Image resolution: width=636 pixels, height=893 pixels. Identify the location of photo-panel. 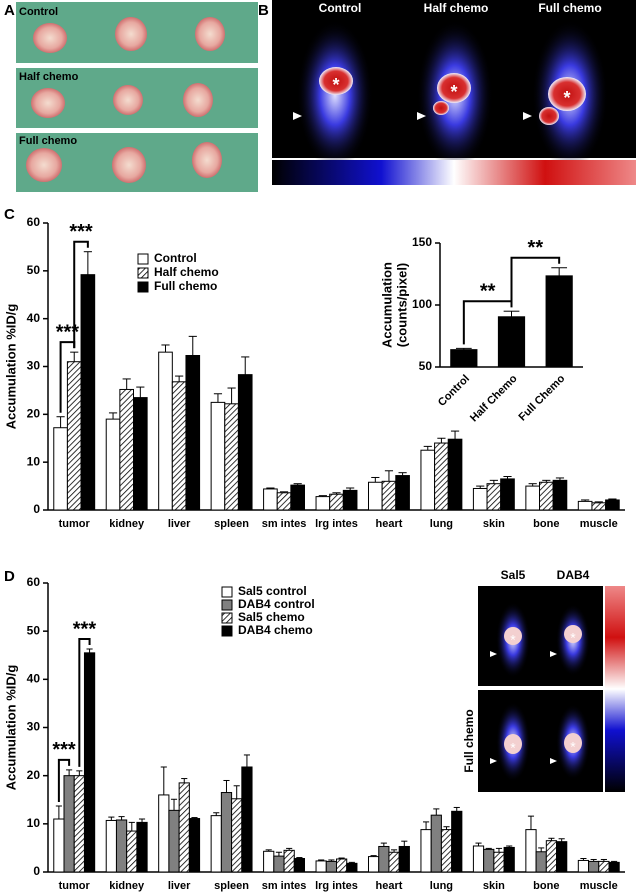
(137, 97).